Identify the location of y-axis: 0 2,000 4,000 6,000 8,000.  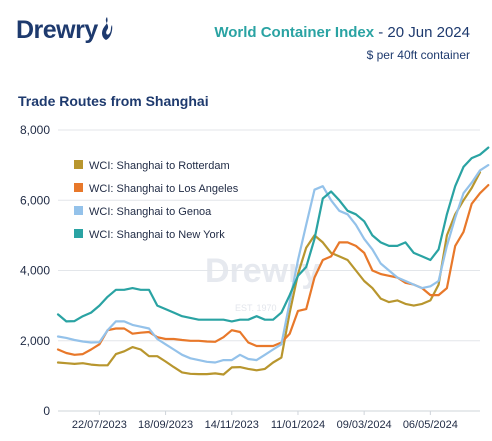
(35, 270).